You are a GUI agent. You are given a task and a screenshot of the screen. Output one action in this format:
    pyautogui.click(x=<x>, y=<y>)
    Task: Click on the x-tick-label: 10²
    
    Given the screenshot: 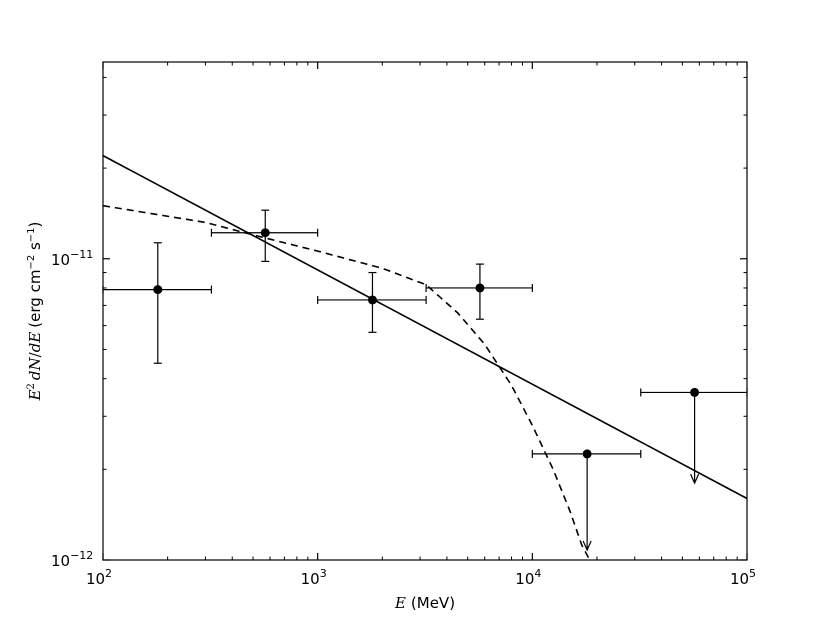 What is the action you would take?
    pyautogui.click(x=99, y=577)
    